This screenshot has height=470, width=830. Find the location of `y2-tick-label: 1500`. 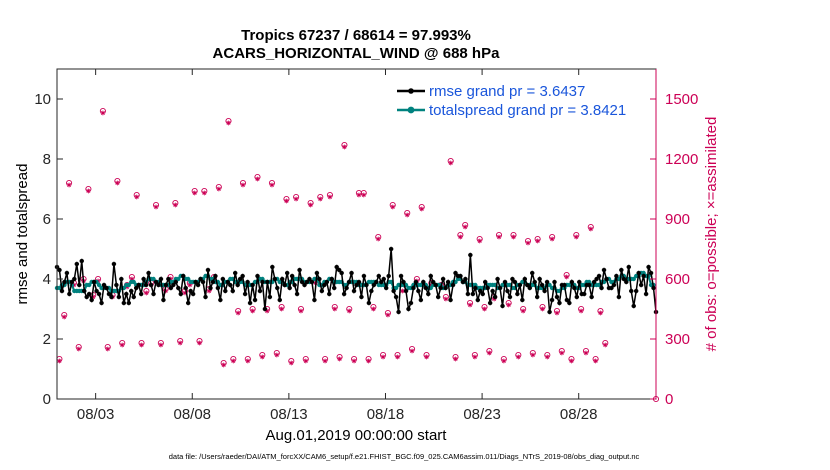

y2-tick-label: 1500 is located at coordinates (681, 99).